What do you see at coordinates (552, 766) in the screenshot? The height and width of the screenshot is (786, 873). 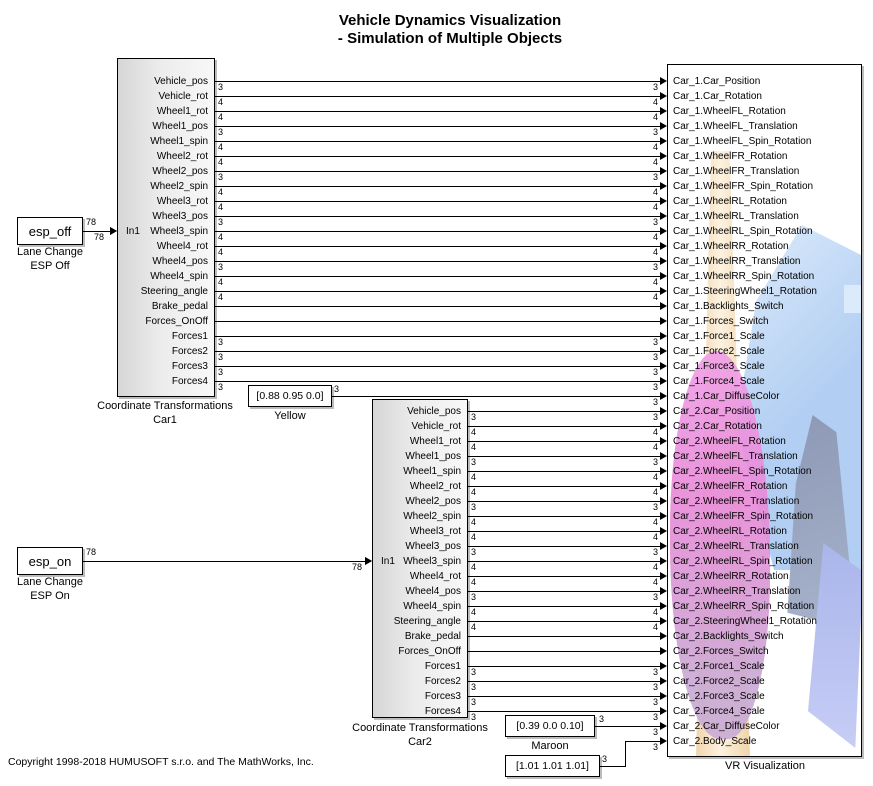 I see `body-scale-constant-block: [1.01 1.01 1.01]` at bounding box center [552, 766].